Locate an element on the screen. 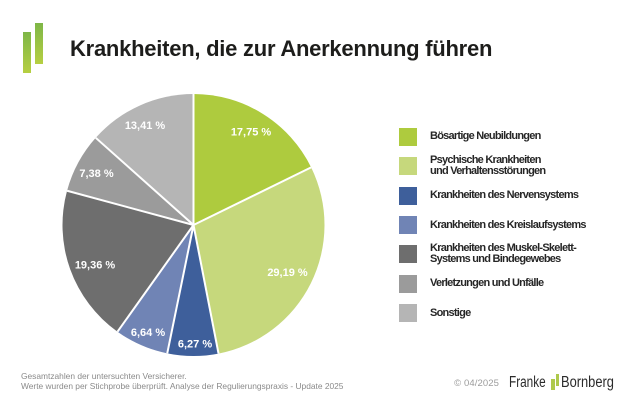  svg-text: 19,36 % is located at coordinates (95, 266).